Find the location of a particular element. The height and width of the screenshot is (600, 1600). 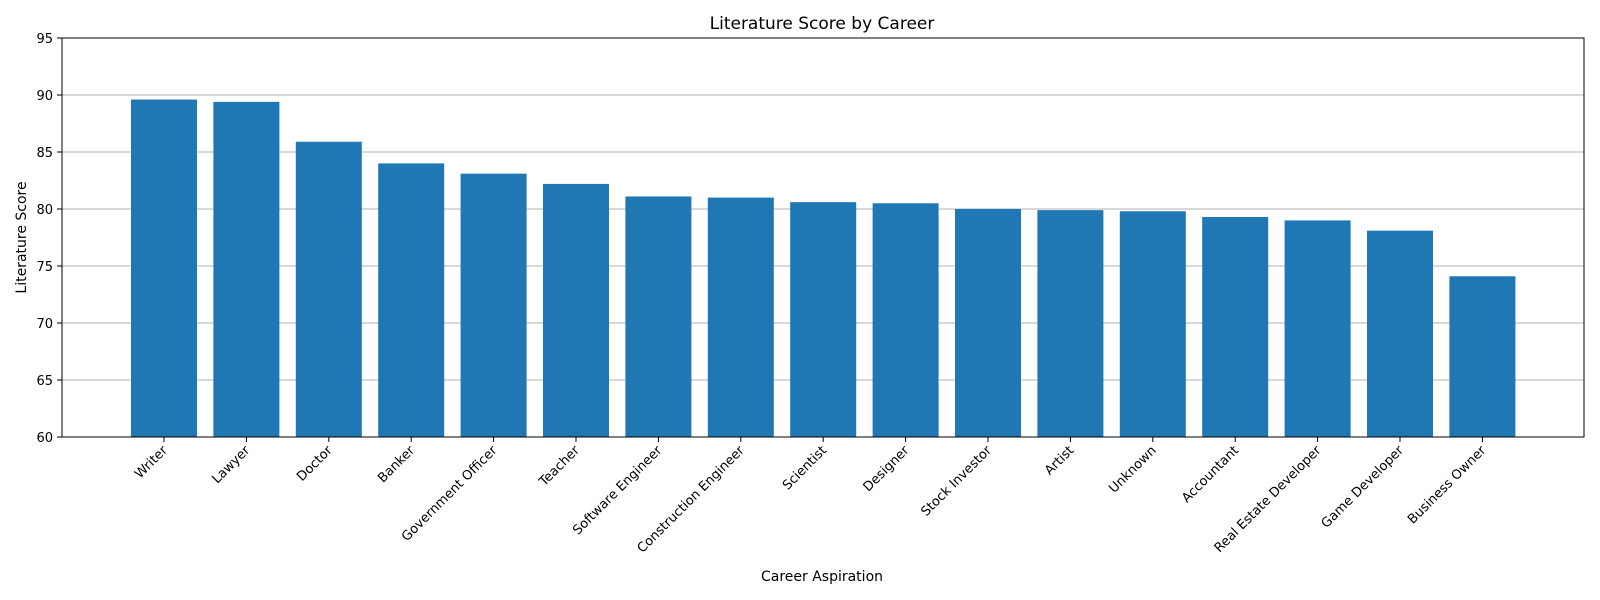

x-tick-label: Designer is located at coordinates (887, 469).